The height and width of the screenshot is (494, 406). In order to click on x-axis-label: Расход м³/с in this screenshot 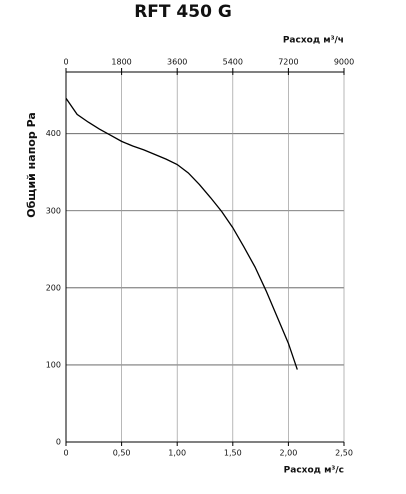, I will do `click(314, 471)`.